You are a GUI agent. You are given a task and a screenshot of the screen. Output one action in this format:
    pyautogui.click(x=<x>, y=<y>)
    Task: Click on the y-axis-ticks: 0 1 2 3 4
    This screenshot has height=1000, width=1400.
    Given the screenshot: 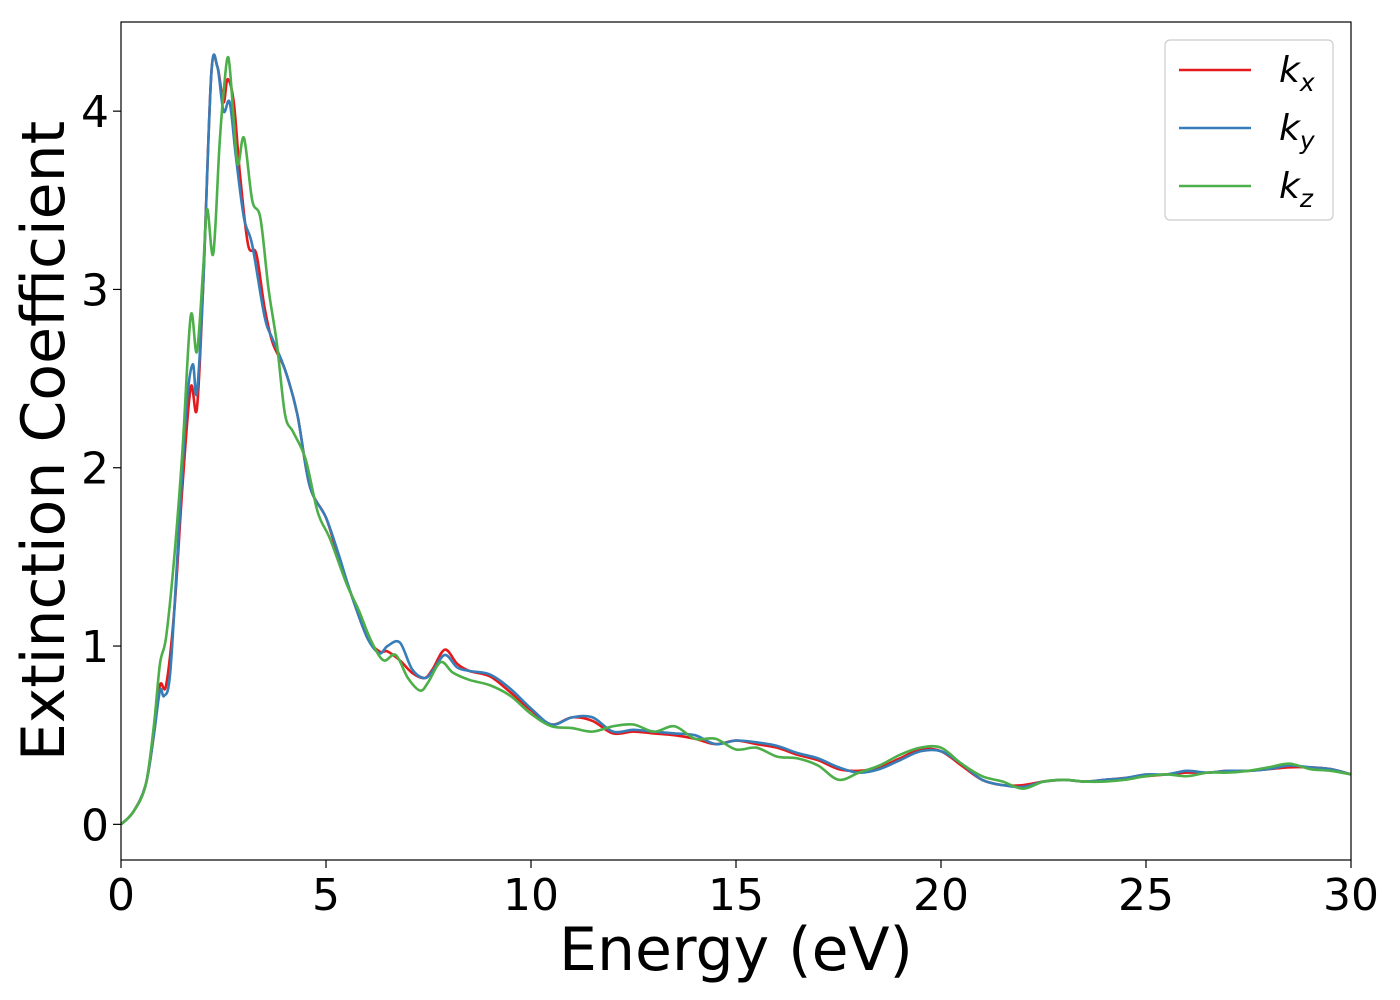 What is the action you would take?
    pyautogui.click(x=101, y=469)
    